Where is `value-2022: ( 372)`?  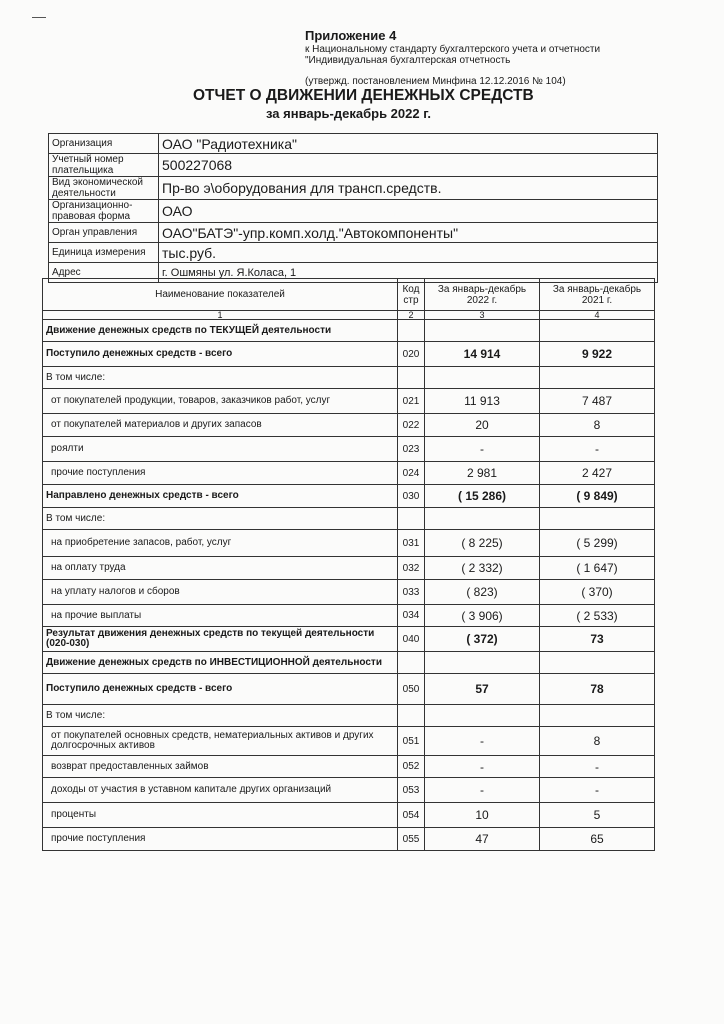
value-2022: ( 372) is located at coordinates (482, 639).